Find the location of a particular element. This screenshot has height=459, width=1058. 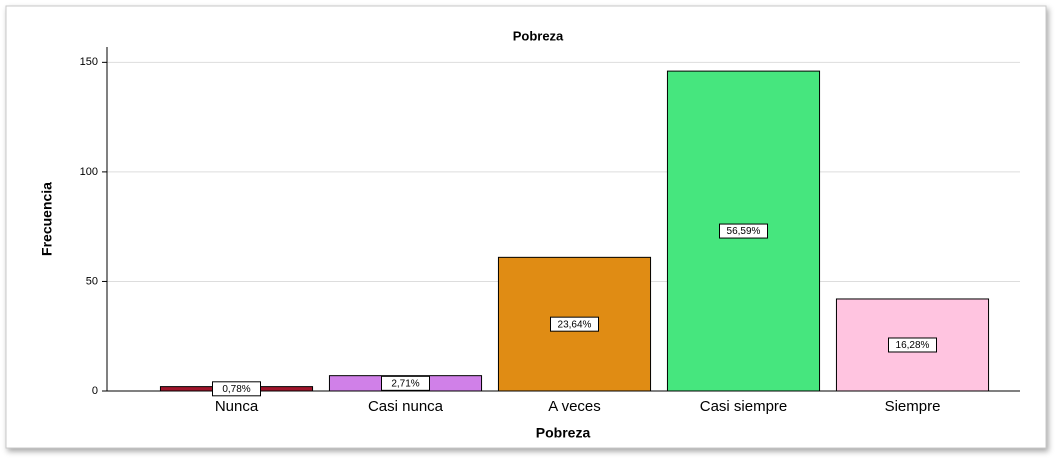

x-tick-label: Casi siempre is located at coordinates (744, 406).